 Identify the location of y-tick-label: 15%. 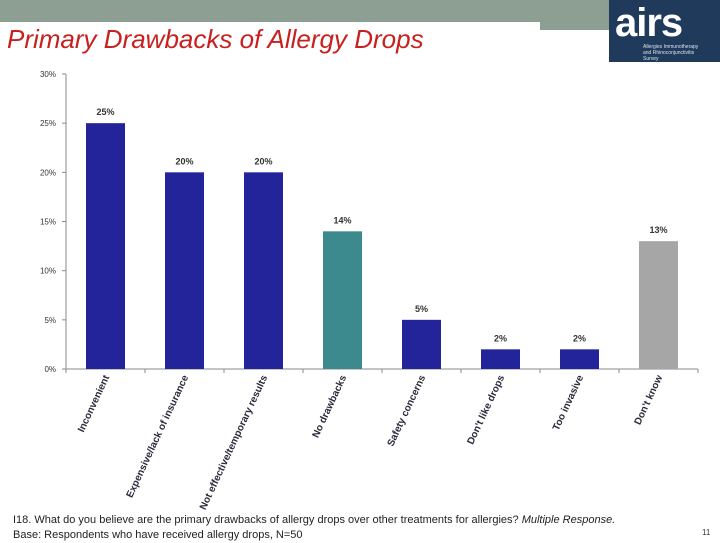
(48, 222).